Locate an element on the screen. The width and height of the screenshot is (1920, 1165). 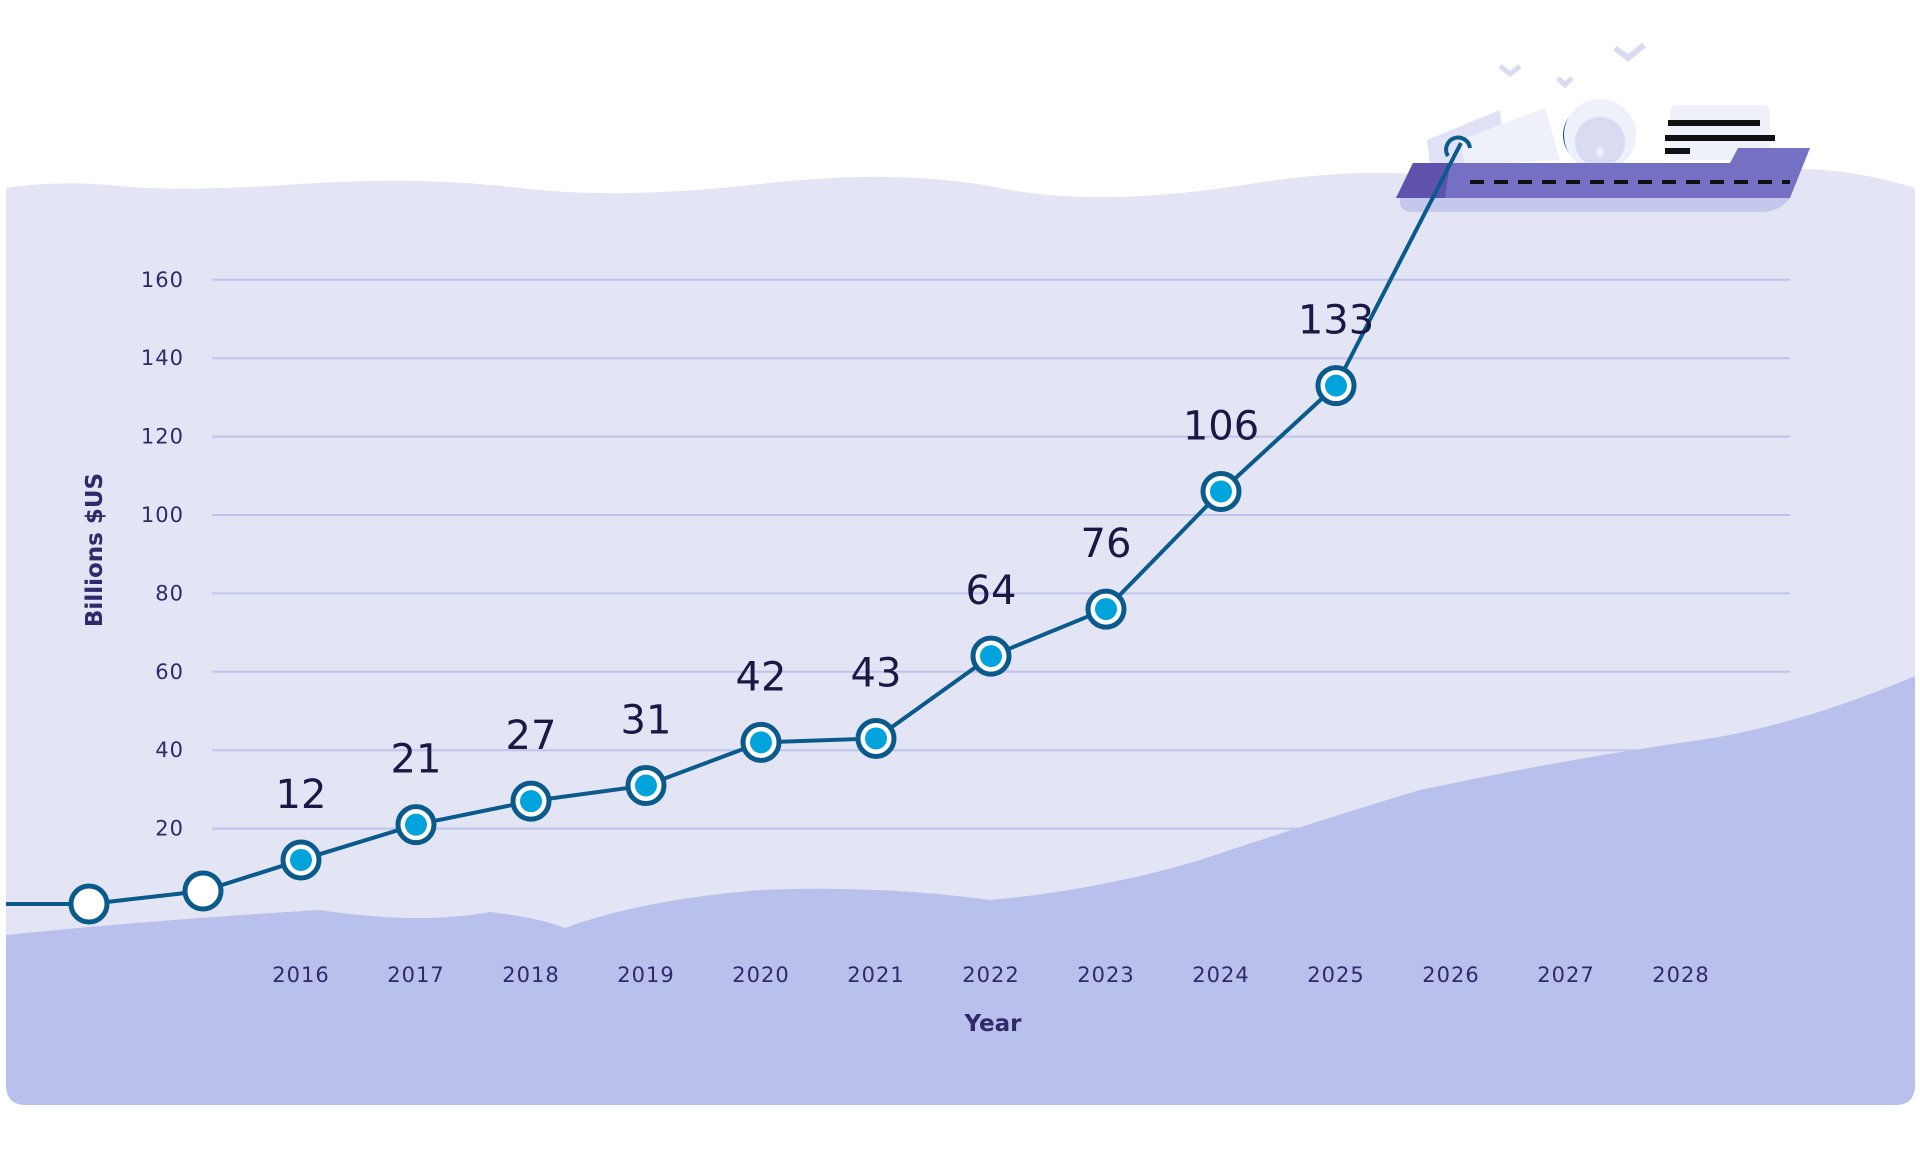
data-label: 43 is located at coordinates (876, 673).